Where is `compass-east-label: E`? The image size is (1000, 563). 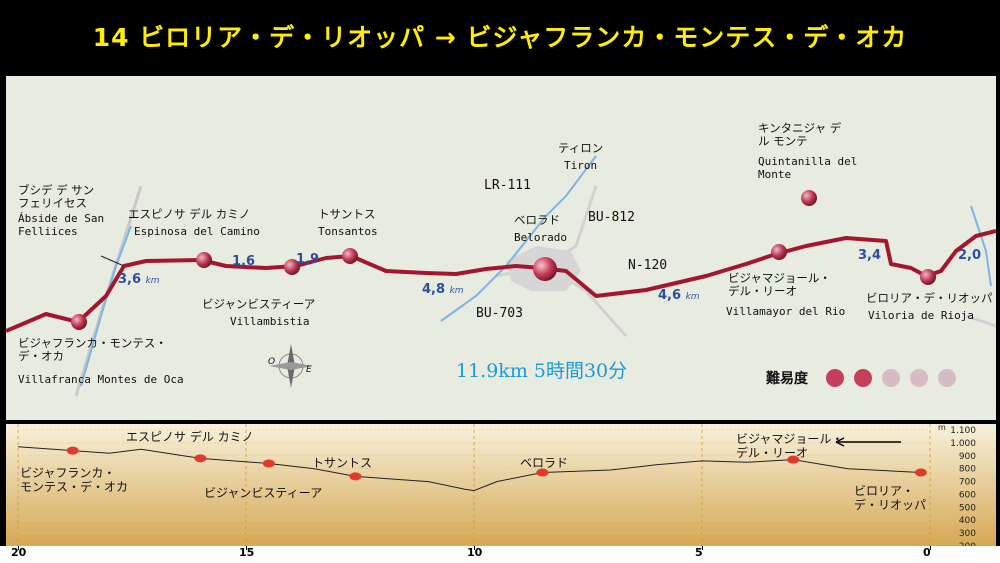
compass-east-label: E is located at coordinates (309, 370).